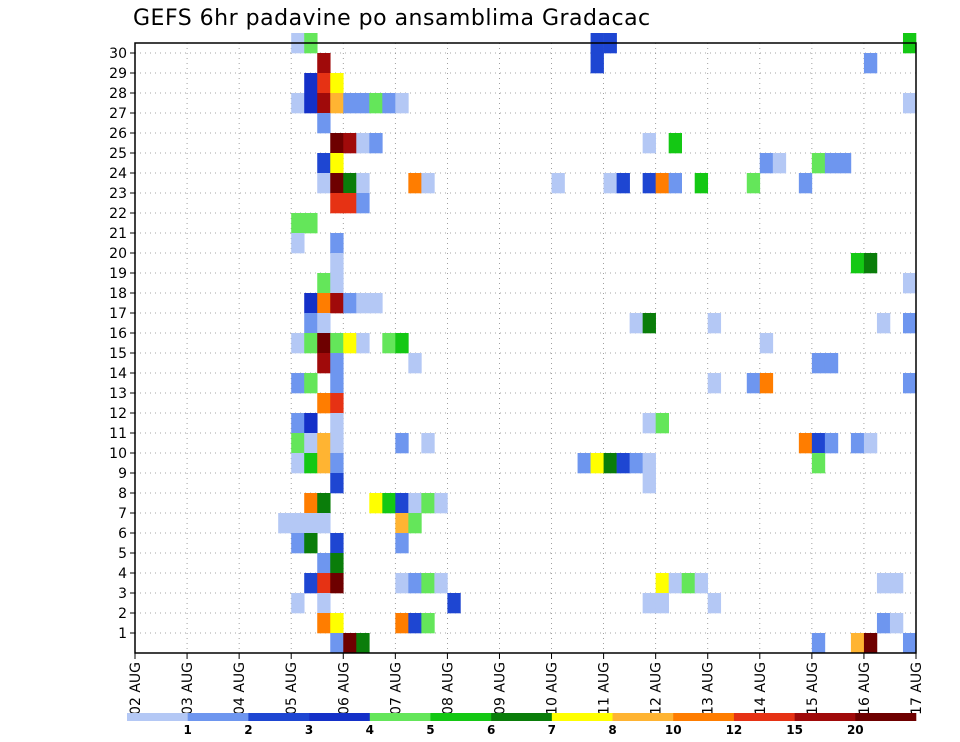  What do you see at coordinates (612, 730) in the screenshot?
I see `legend-label: 8` at bounding box center [612, 730].